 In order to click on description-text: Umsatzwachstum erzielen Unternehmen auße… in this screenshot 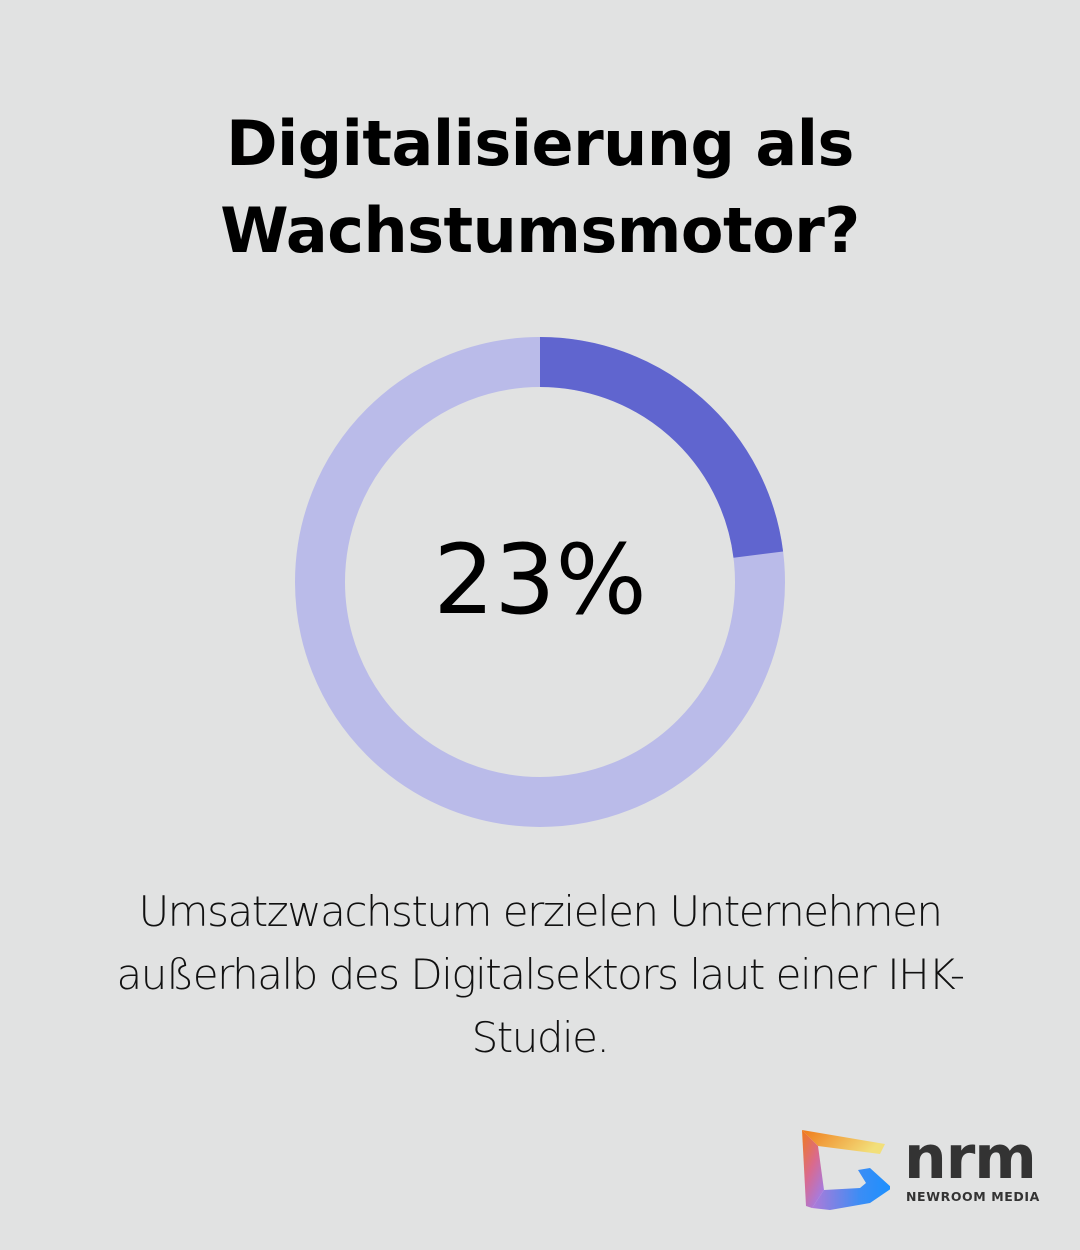, I will do `click(540, 974)`.